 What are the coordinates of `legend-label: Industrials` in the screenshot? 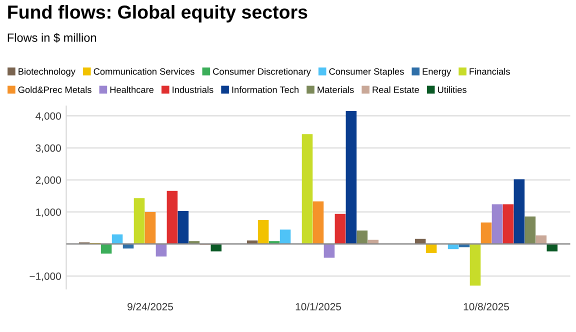 It's located at (193, 90).